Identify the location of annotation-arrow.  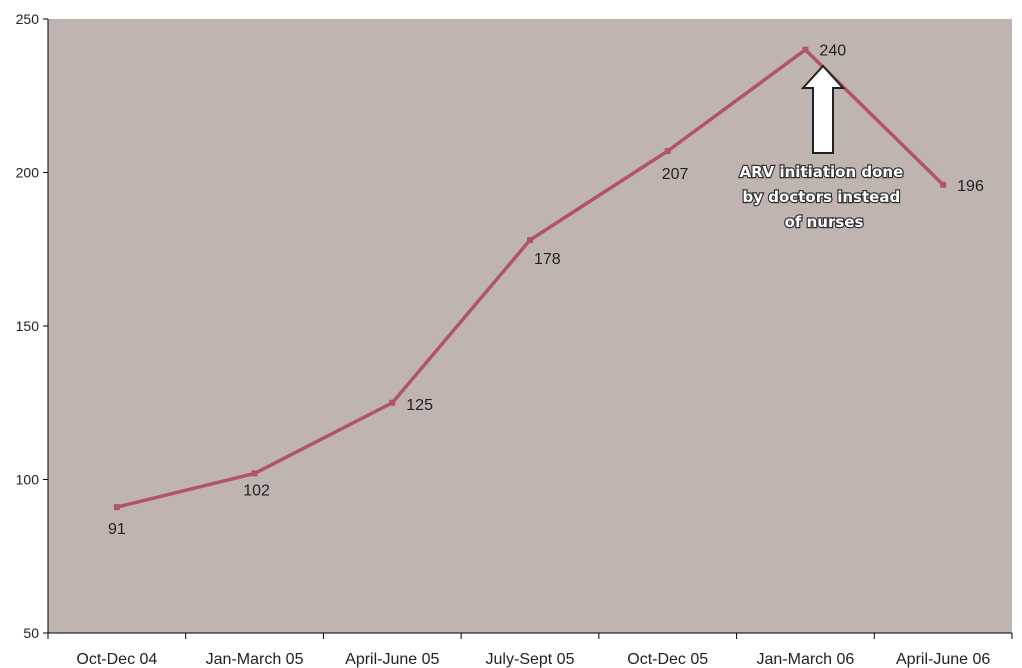
(823, 109).